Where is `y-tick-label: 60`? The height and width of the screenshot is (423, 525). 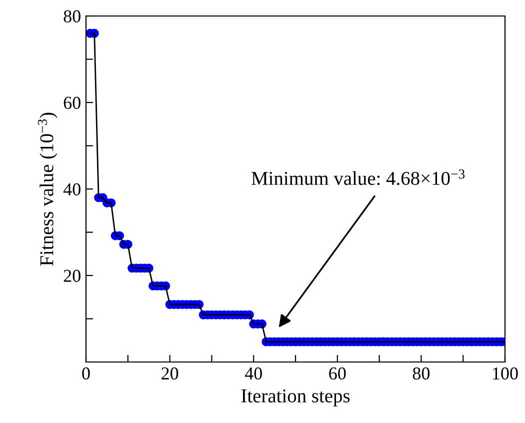 y-tick-label: 60 is located at coordinates (72, 102).